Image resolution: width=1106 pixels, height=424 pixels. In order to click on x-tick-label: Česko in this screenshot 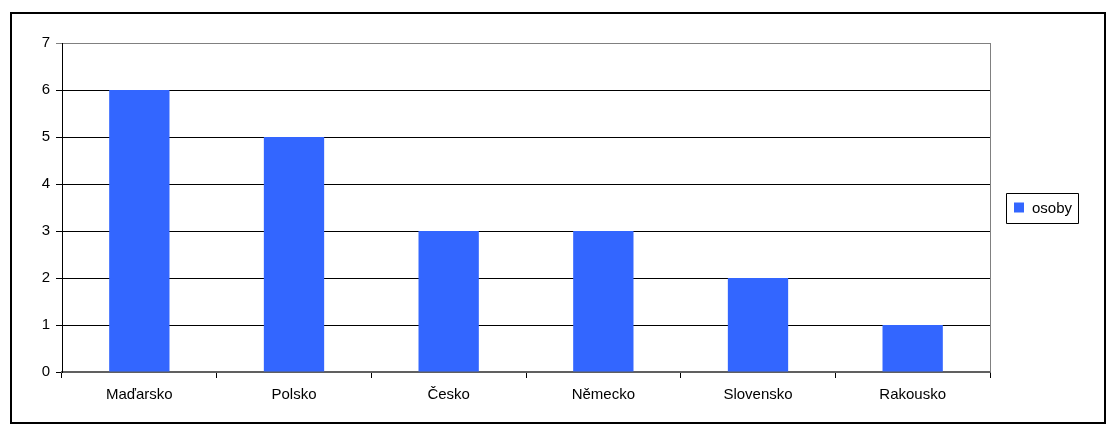, I will do `click(448, 394)`.